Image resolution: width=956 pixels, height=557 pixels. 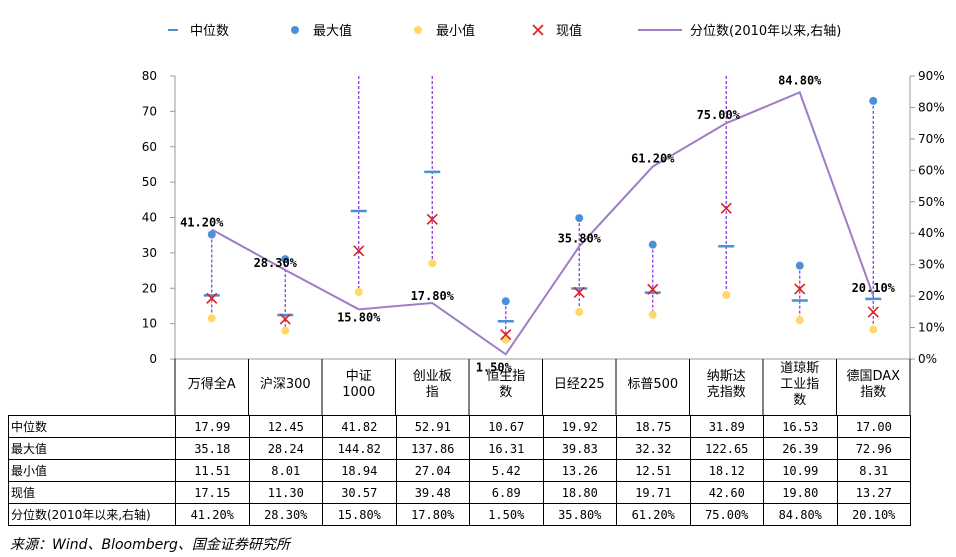 What do you see at coordinates (359, 514) in the screenshot?
I see `table-cell: 15.80%` at bounding box center [359, 514].